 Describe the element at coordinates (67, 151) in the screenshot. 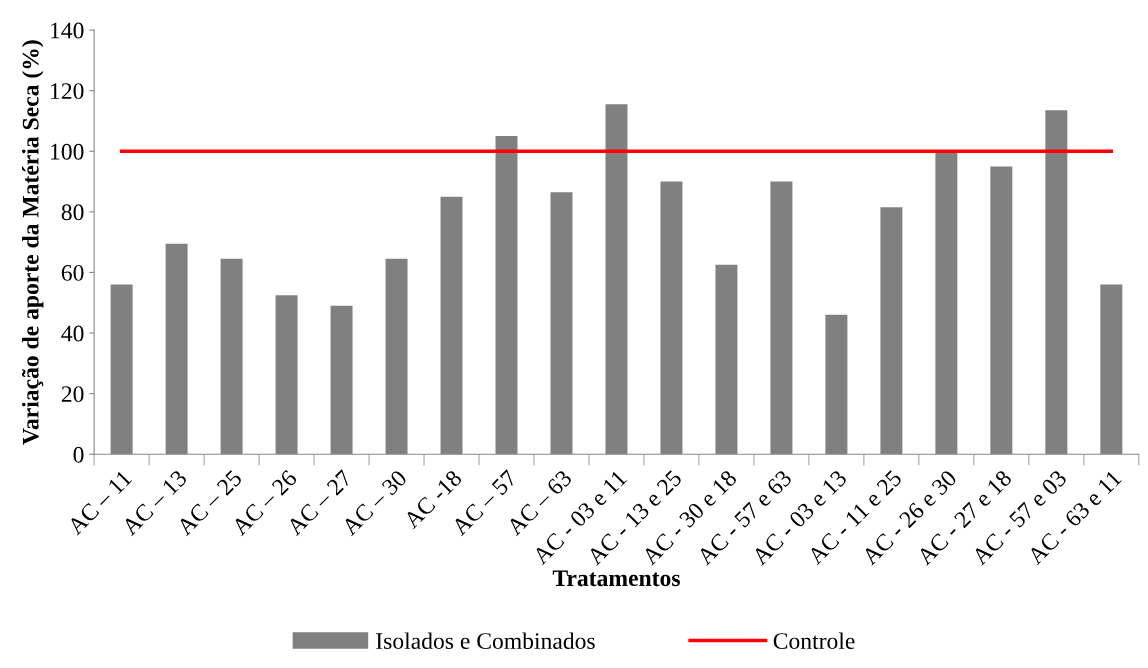

I see `y-tick-label: 100` at that location.